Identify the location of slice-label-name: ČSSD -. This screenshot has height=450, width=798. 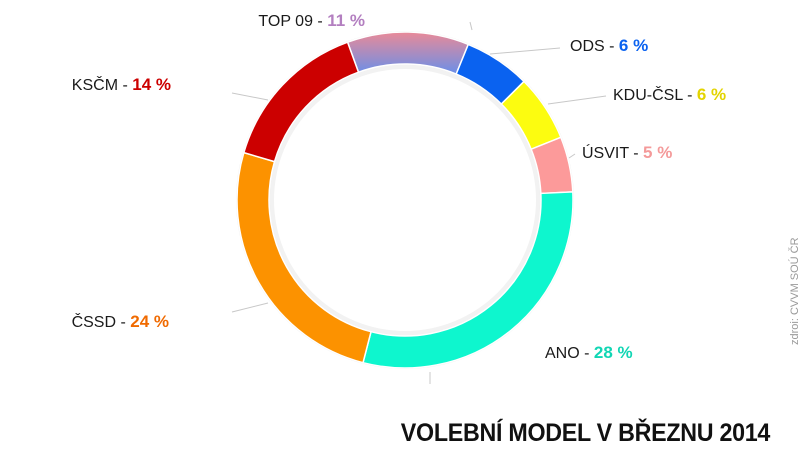
(101, 321).